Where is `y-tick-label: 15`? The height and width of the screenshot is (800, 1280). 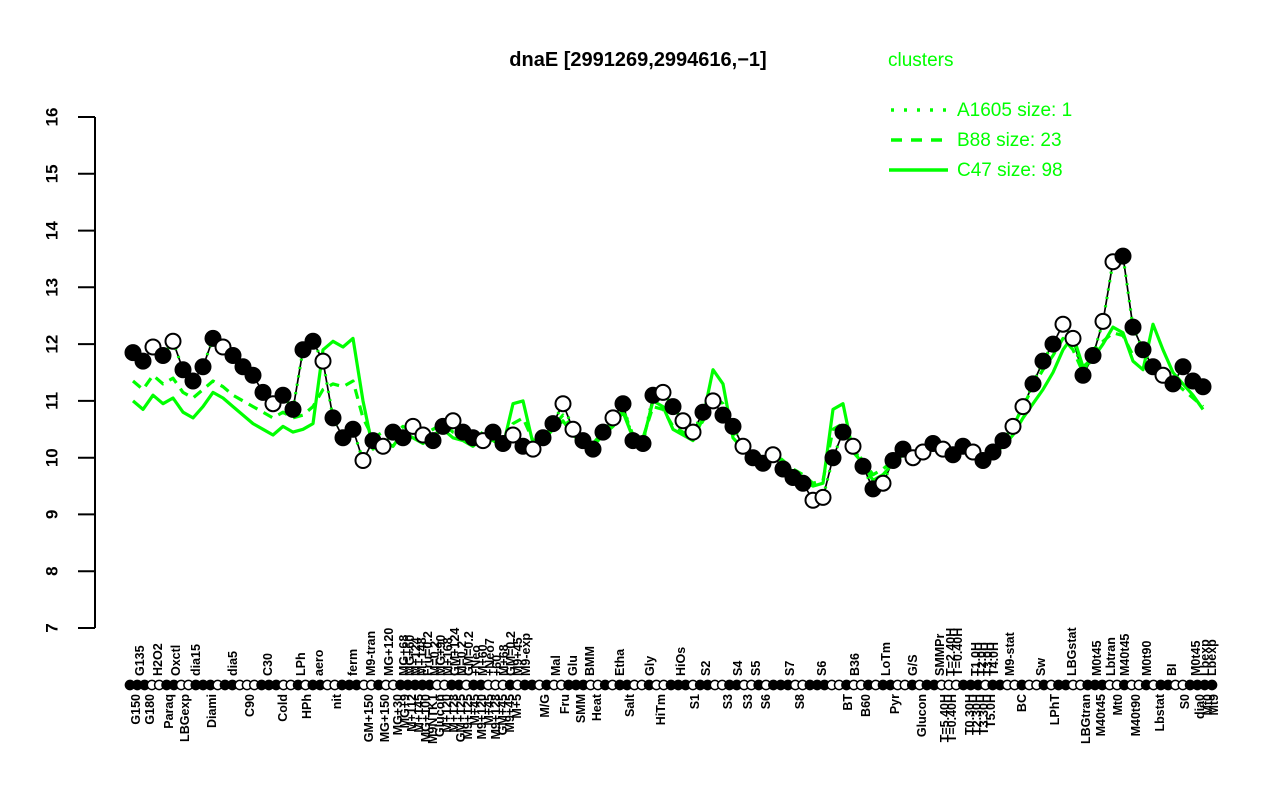
y-tick-label: 15 is located at coordinates (52, 173).